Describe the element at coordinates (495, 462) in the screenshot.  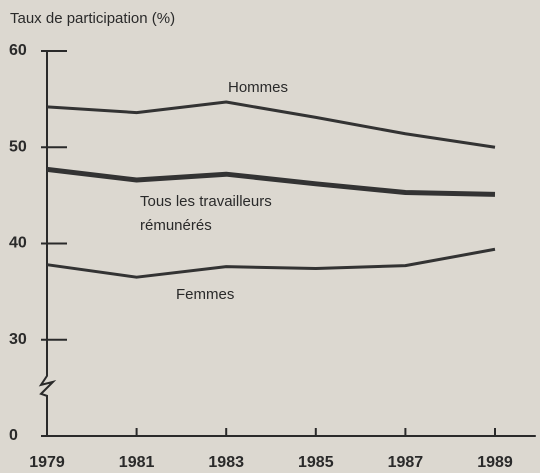
I see `x-tick-label: 1989` at that location.